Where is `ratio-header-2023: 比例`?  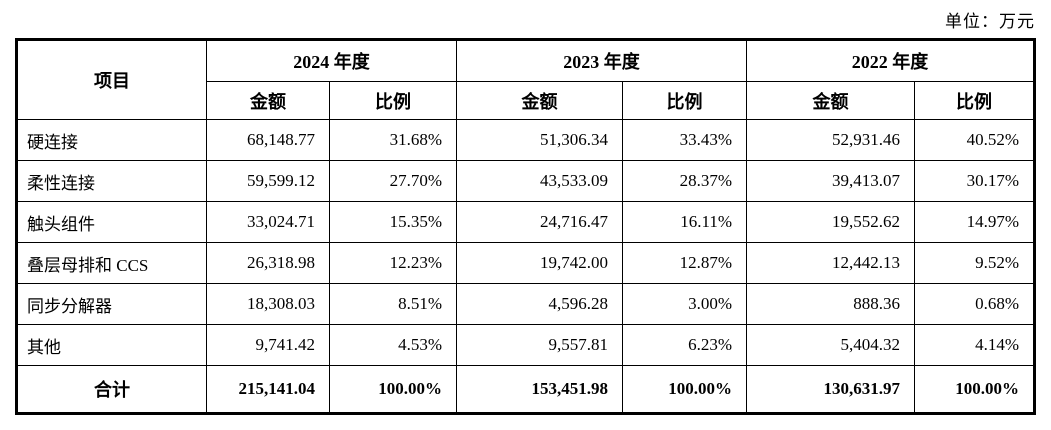 ratio-header-2023: 比例 is located at coordinates (684, 100).